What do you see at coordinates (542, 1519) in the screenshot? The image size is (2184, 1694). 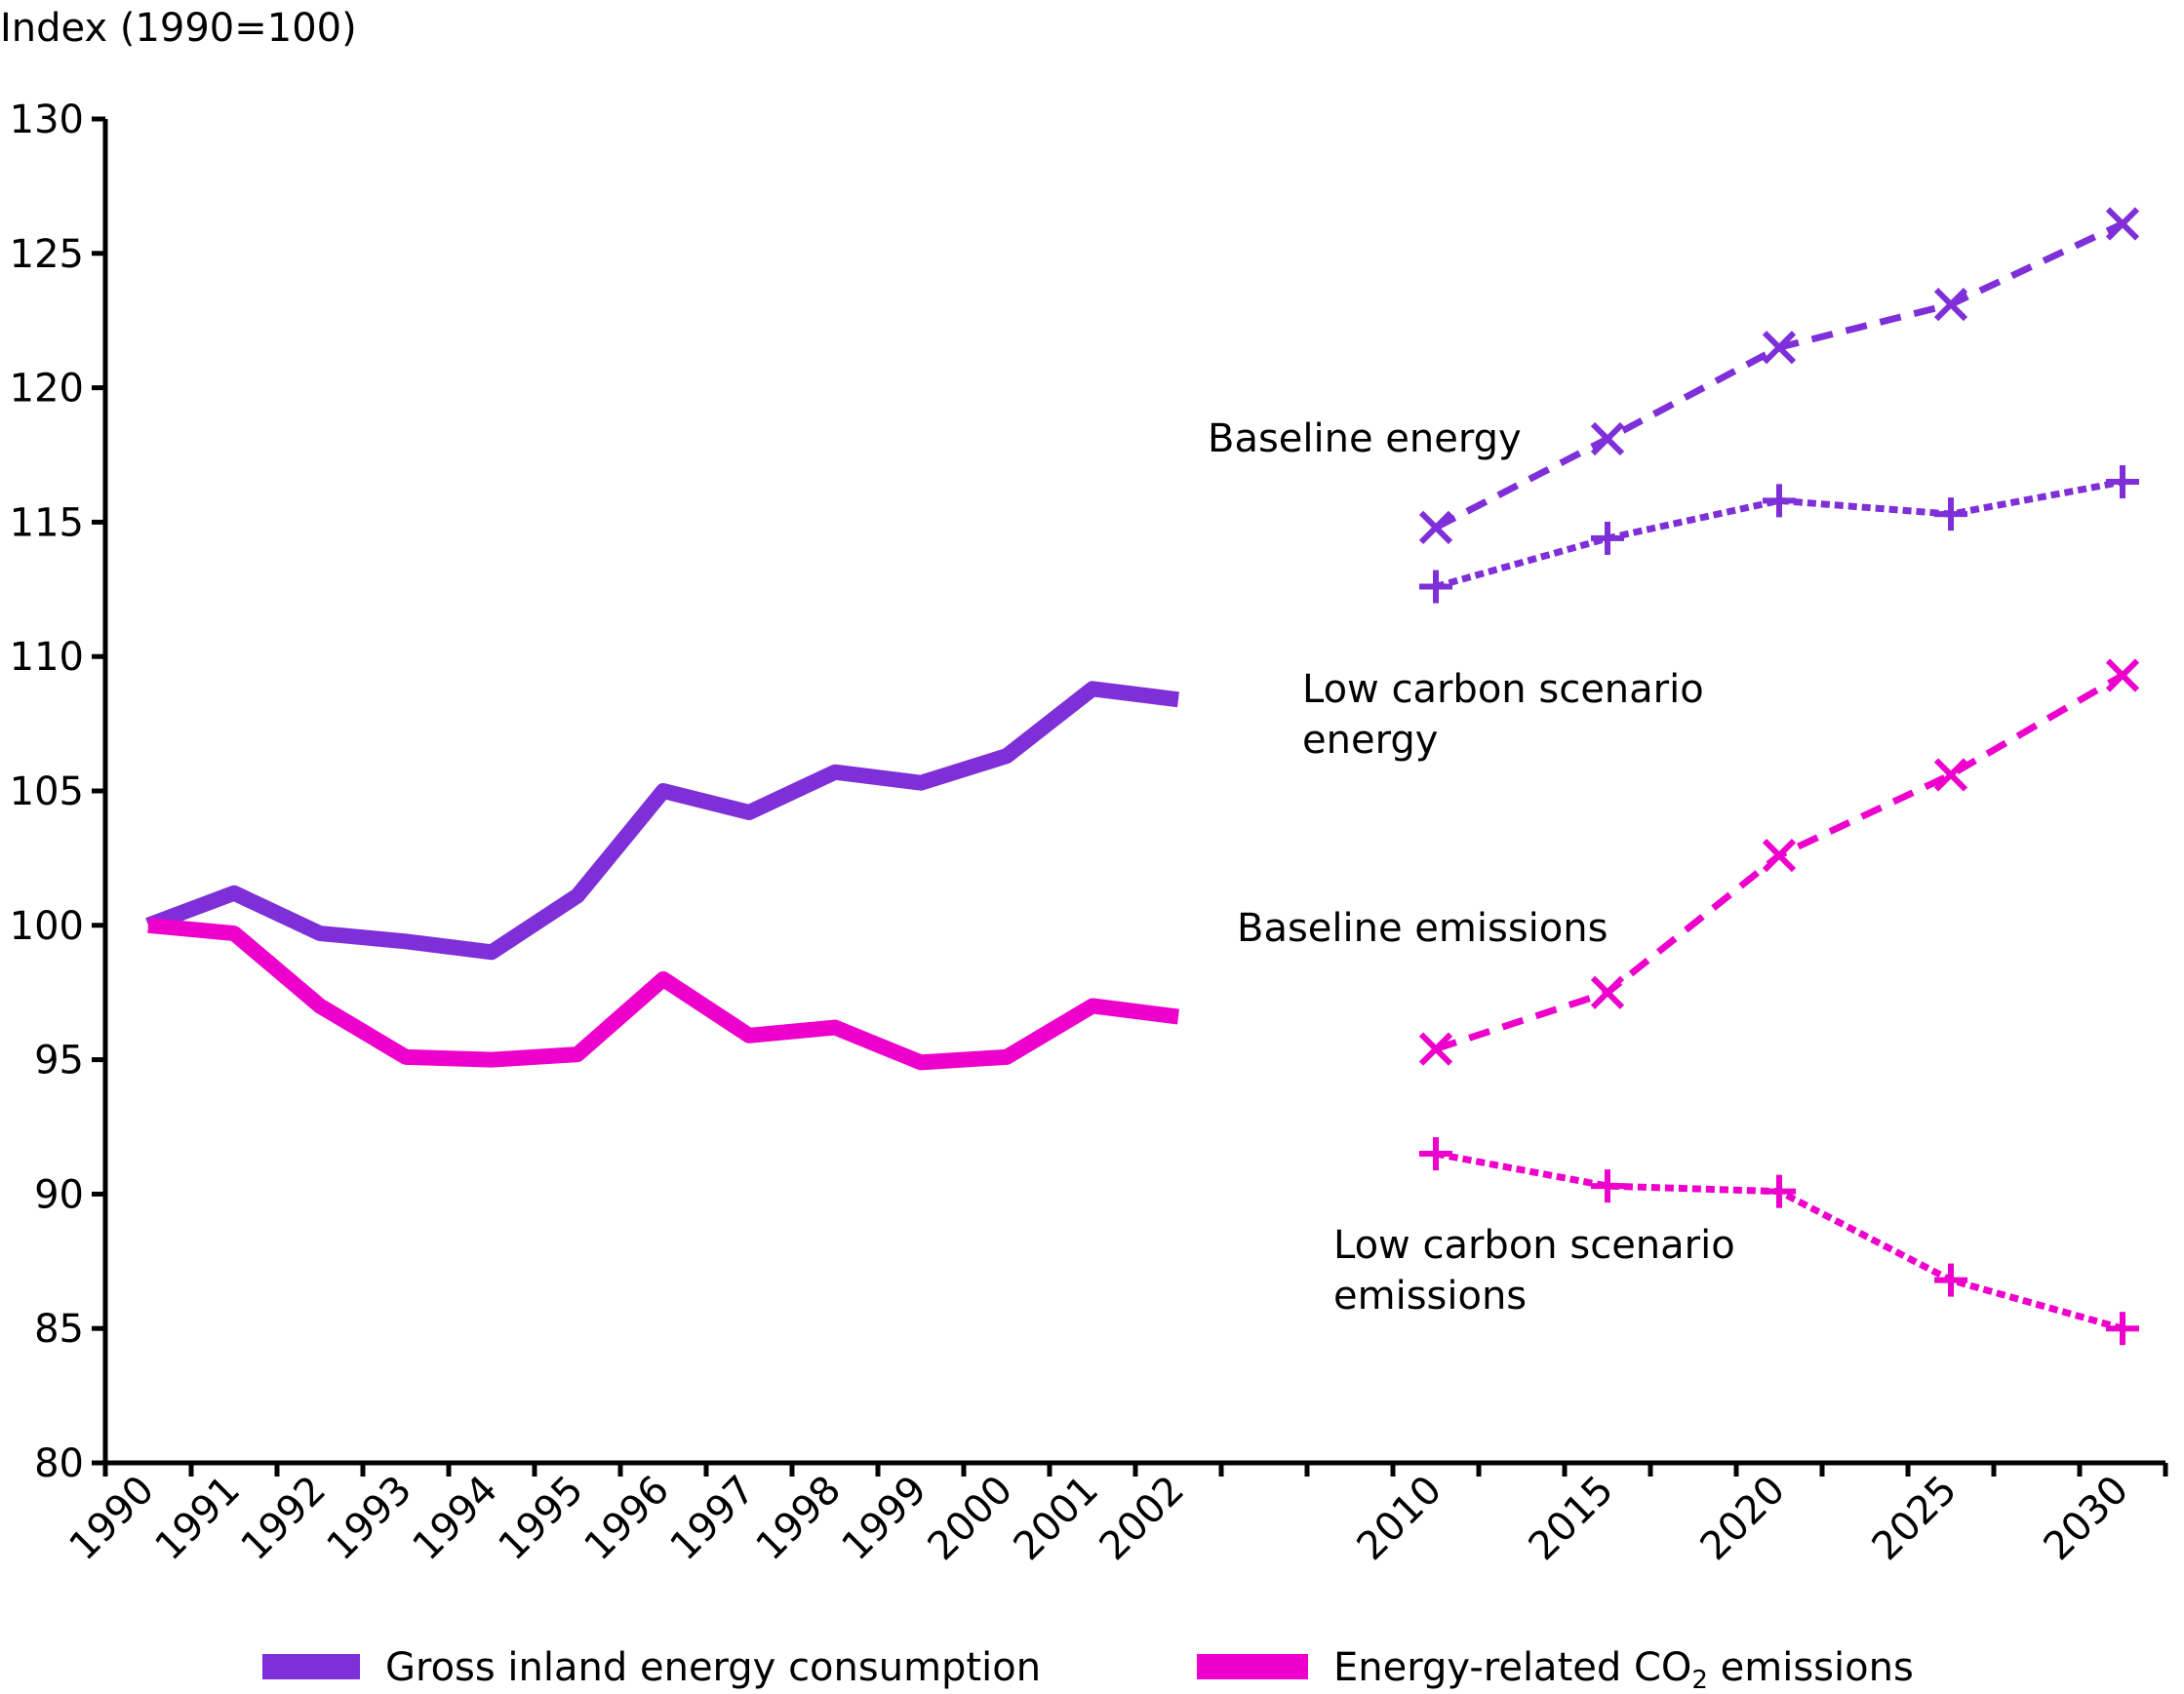 I see `x-tick-label: 1995` at bounding box center [542, 1519].